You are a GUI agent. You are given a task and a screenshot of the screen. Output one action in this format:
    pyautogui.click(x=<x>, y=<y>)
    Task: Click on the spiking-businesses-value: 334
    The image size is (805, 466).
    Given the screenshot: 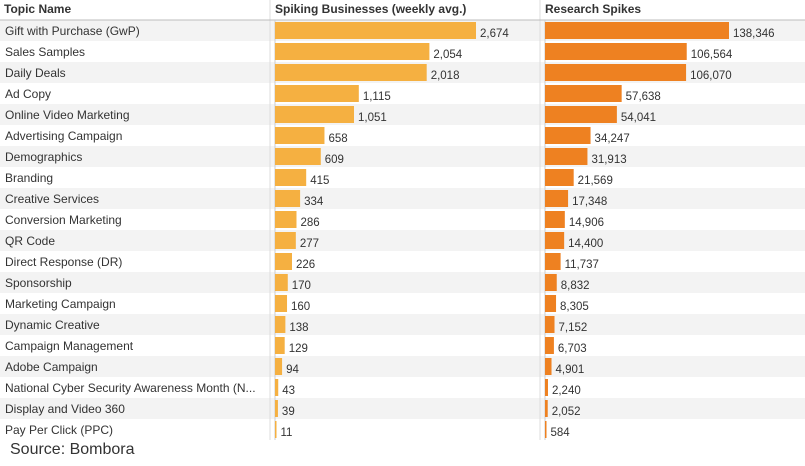 What is the action you would take?
    pyautogui.click(x=314, y=202)
    